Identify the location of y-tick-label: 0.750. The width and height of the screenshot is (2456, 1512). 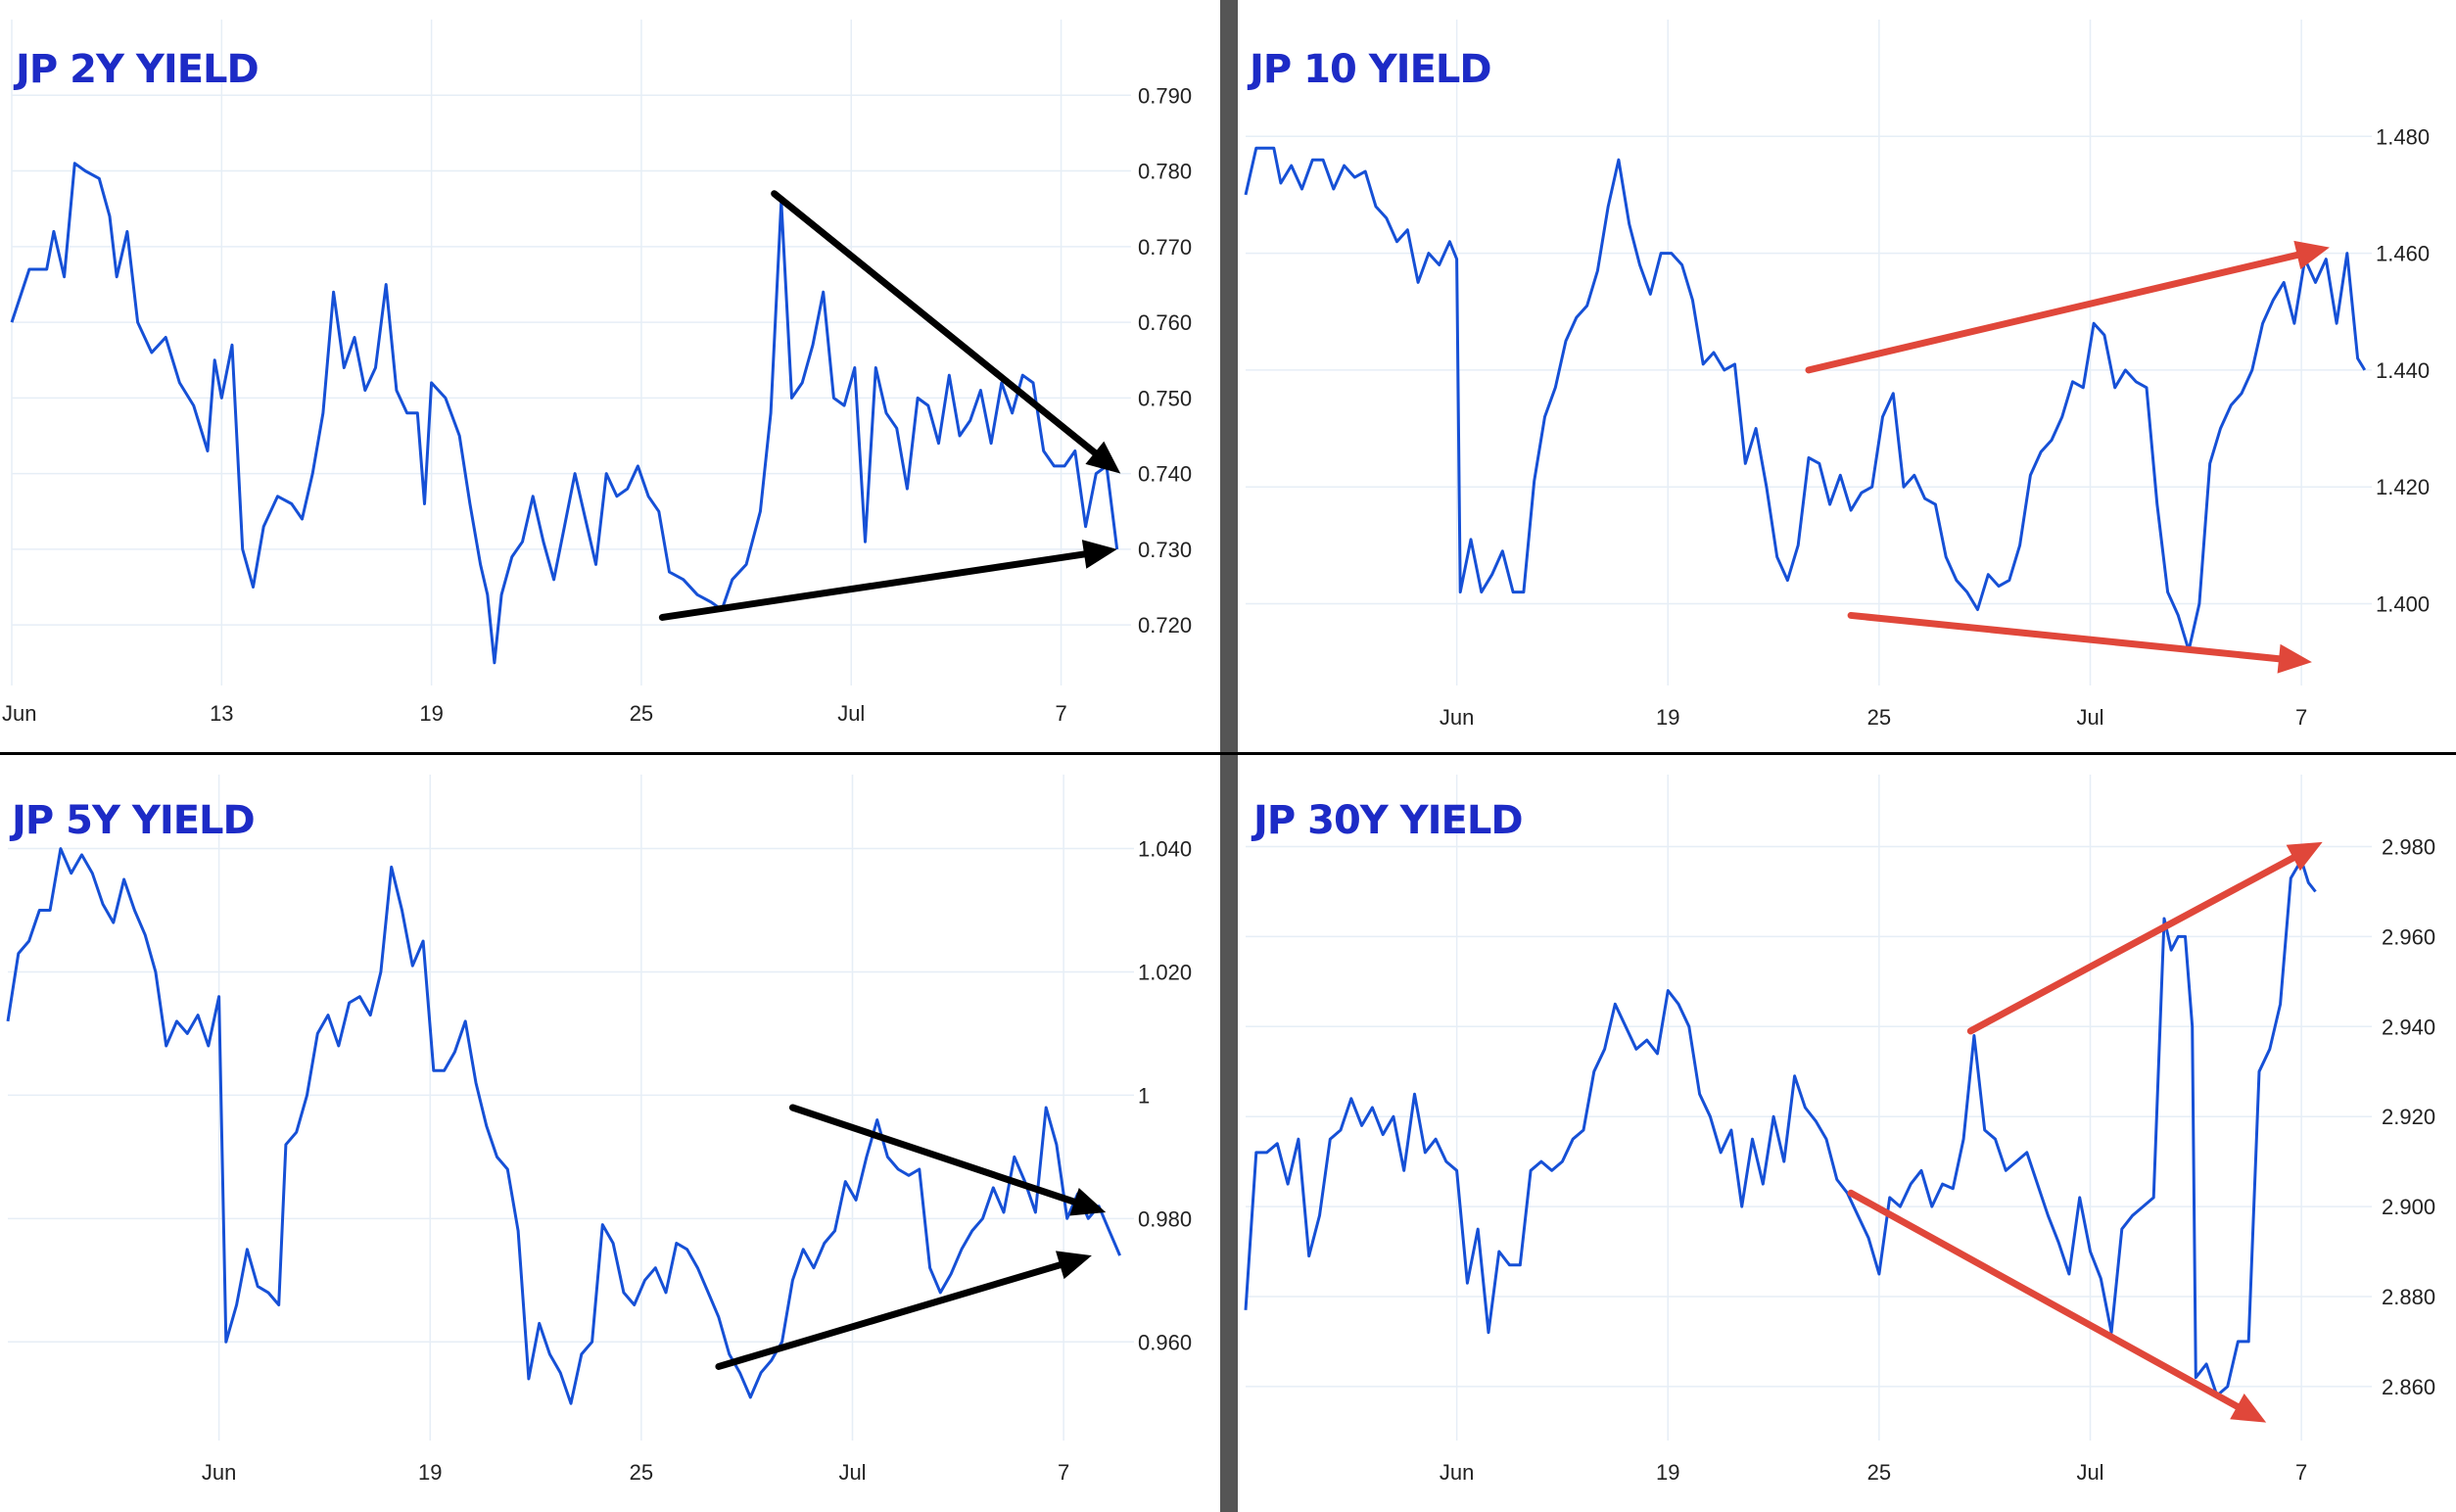
(1165, 398).